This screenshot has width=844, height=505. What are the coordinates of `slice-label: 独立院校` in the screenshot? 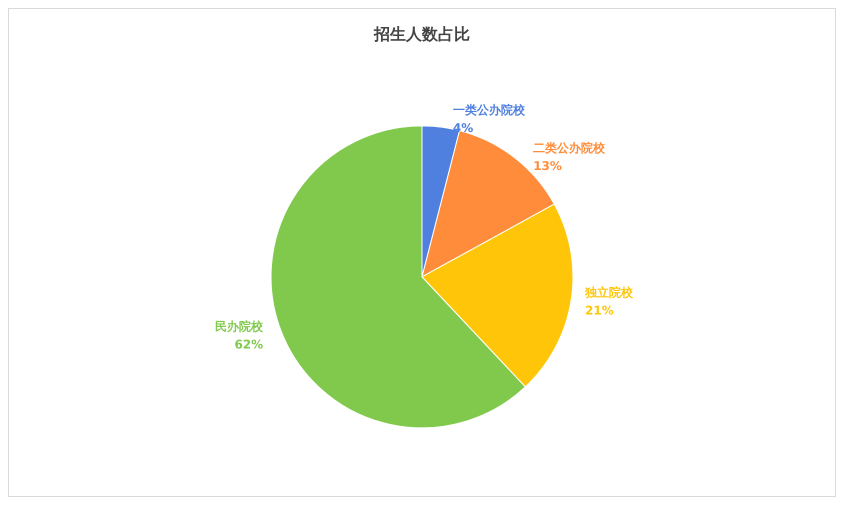 It's located at (609, 293).